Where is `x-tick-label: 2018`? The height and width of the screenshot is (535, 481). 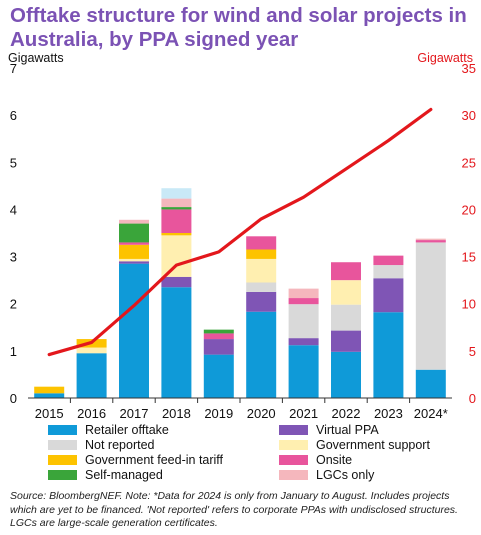
x-tick-label: 2018 is located at coordinates (176, 413).